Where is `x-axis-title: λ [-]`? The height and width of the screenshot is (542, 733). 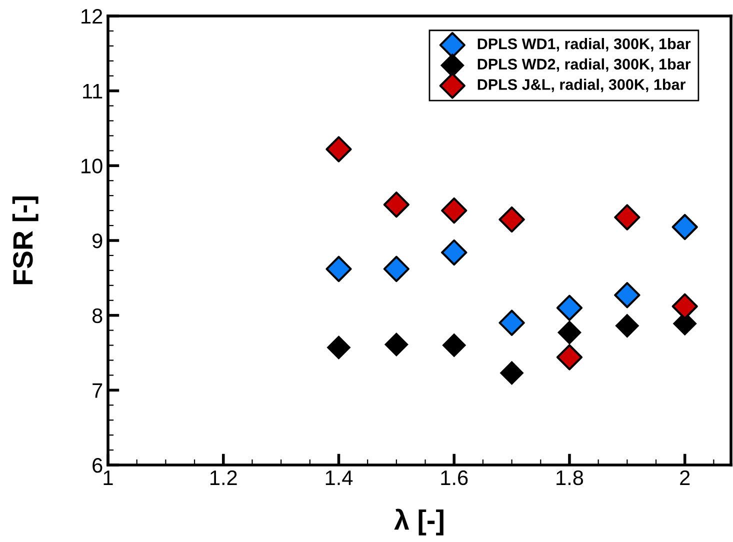 x-axis-title: λ [-] is located at coordinates (419, 522).